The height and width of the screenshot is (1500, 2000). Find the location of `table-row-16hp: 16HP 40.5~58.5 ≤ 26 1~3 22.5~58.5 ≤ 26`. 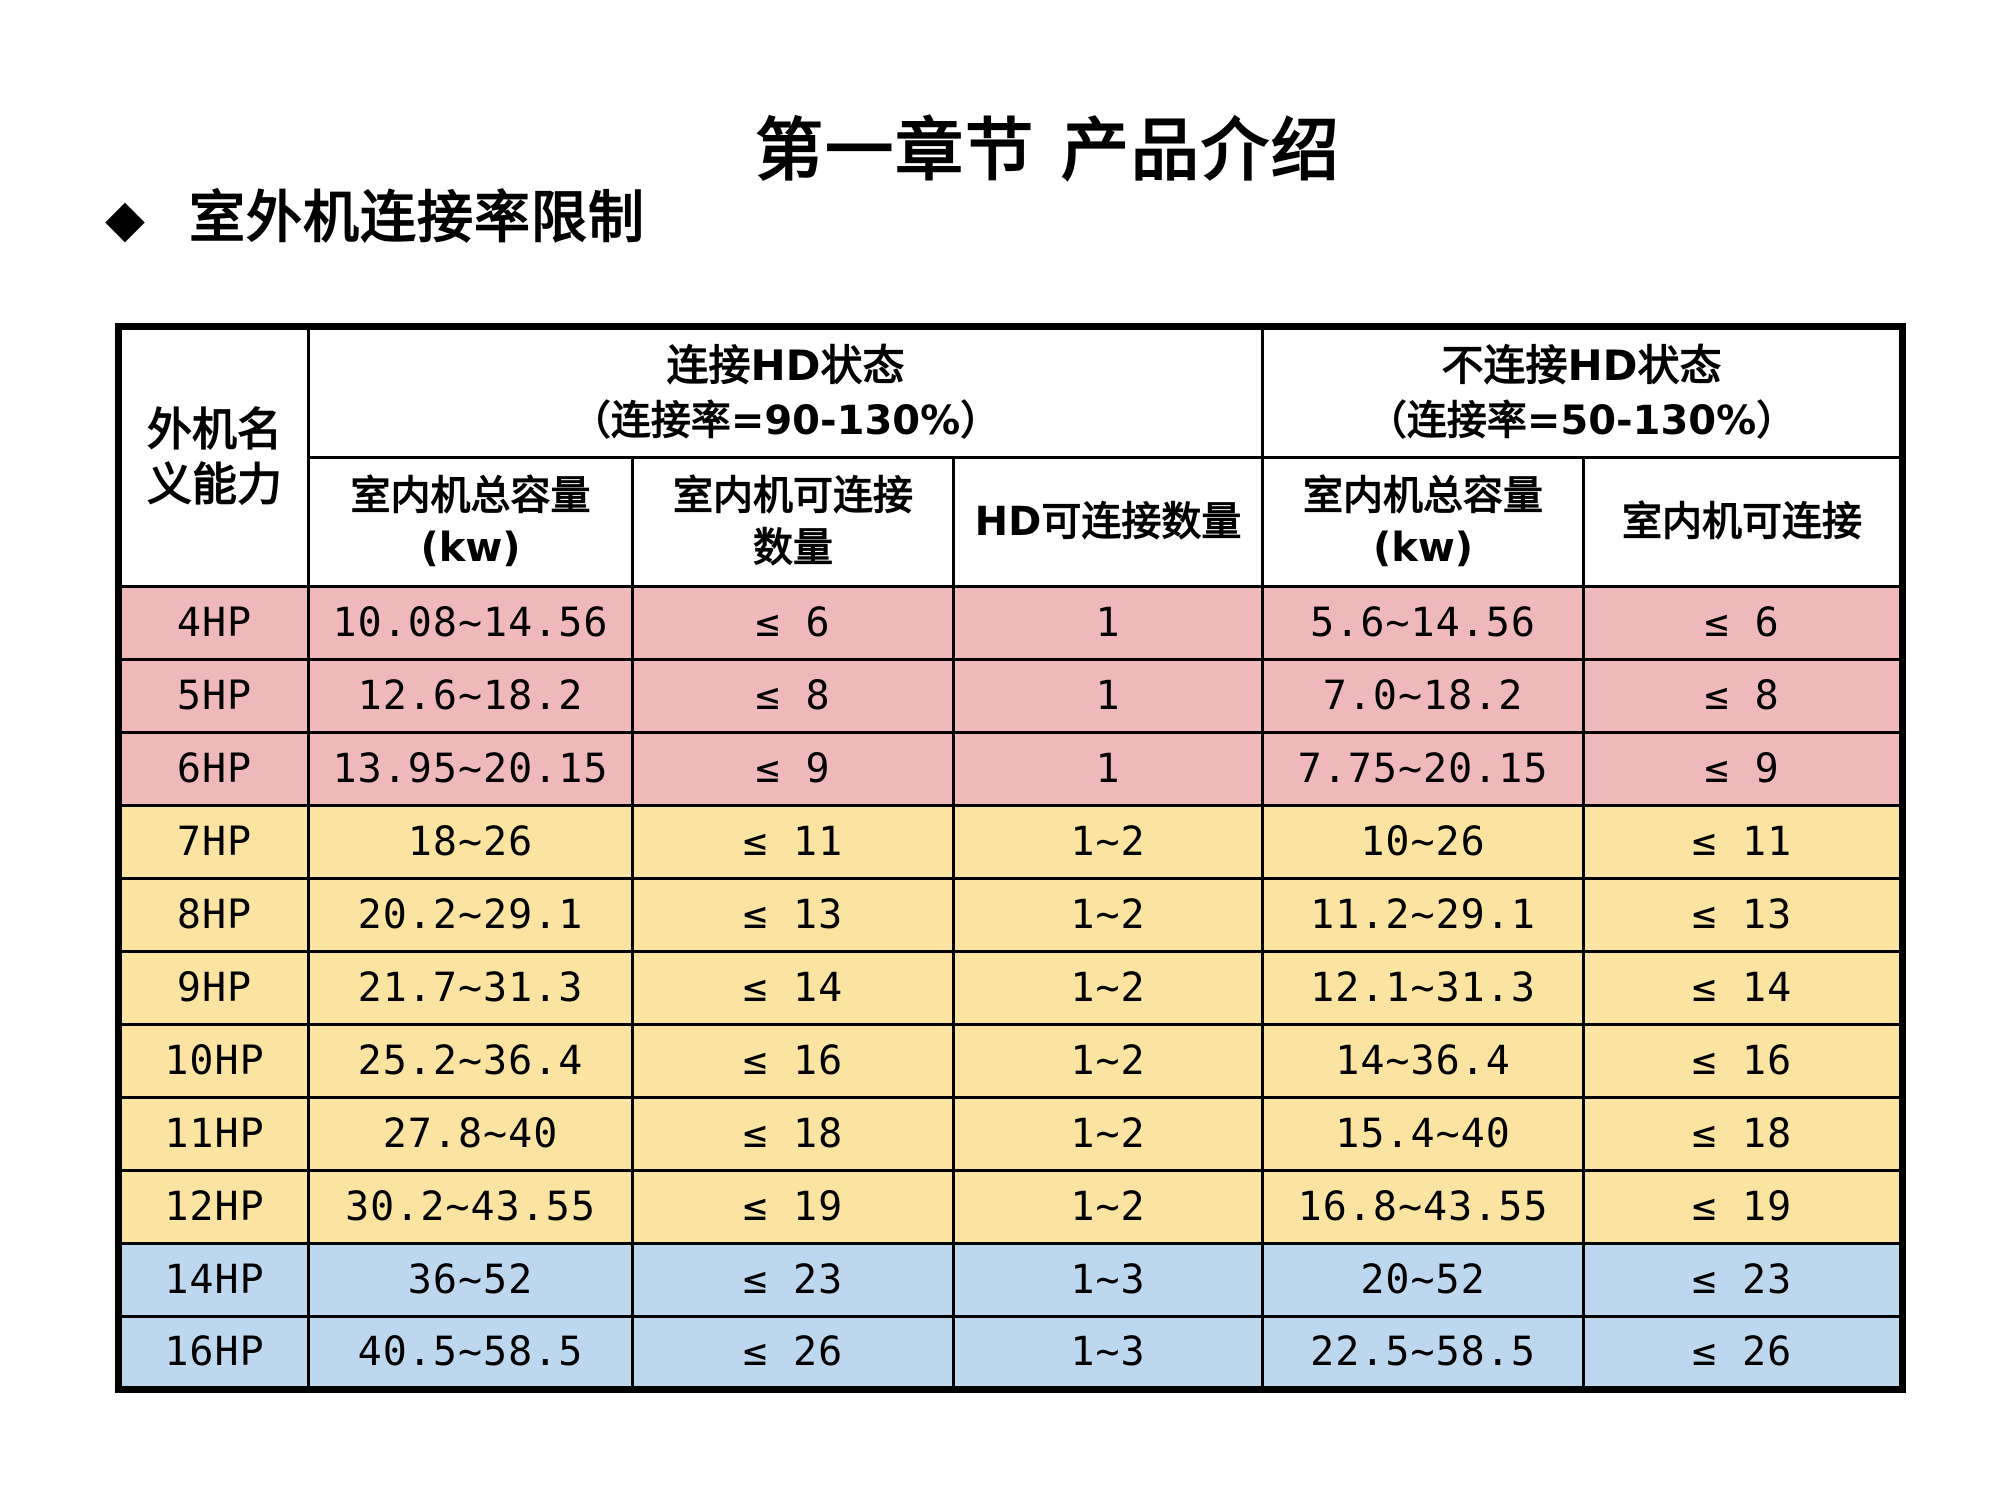

table-row-16hp: 16HP 40.5~58.5 ≤ 26 1~3 22.5~58.5 ≤ 26 is located at coordinates (1011, 1353).